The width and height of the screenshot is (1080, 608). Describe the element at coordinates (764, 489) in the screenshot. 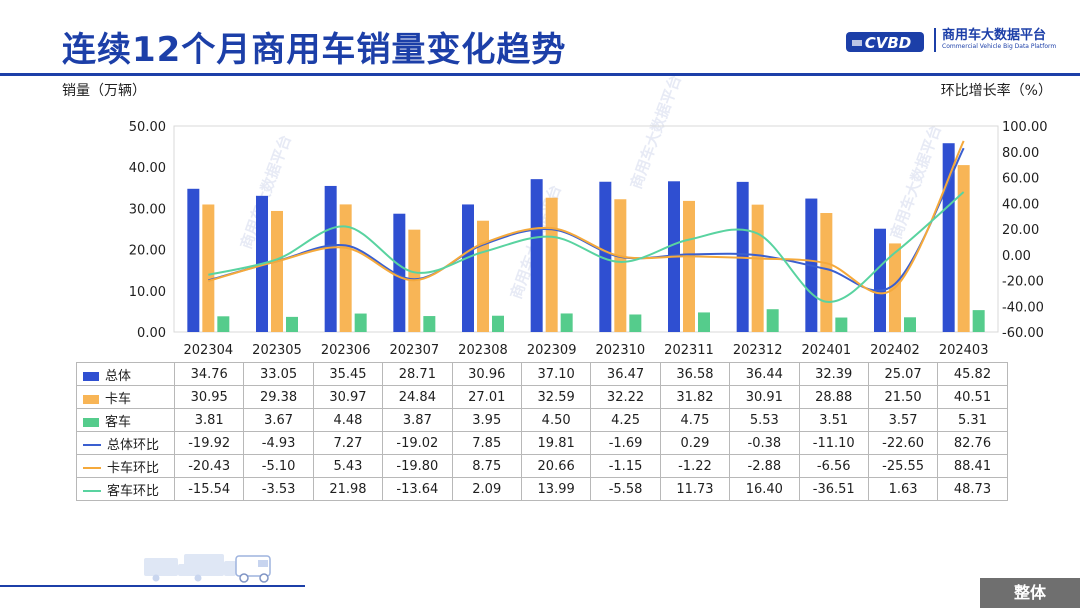

I see `table-cell: 16.40` at that location.